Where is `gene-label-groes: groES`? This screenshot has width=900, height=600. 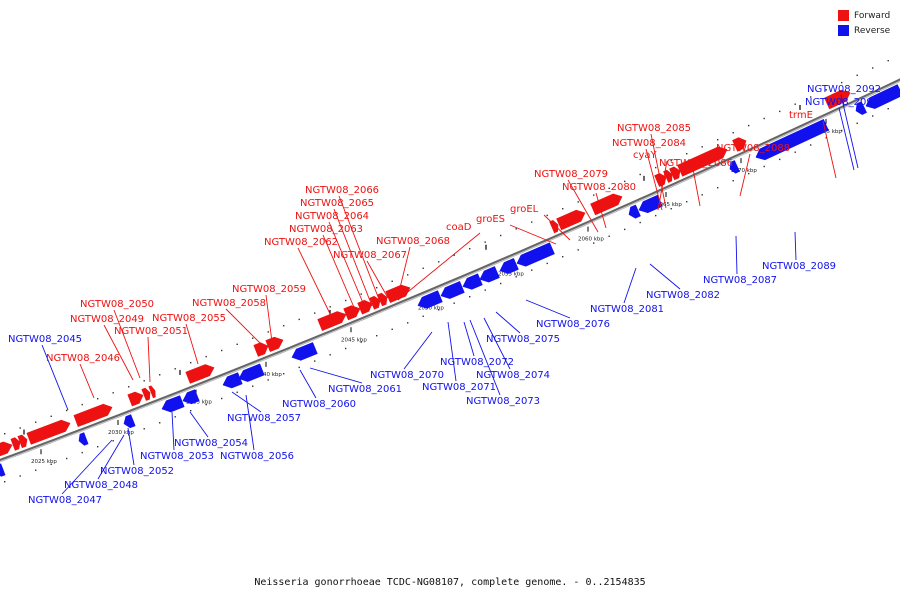 gene-label-groes: groES is located at coordinates (490, 219).